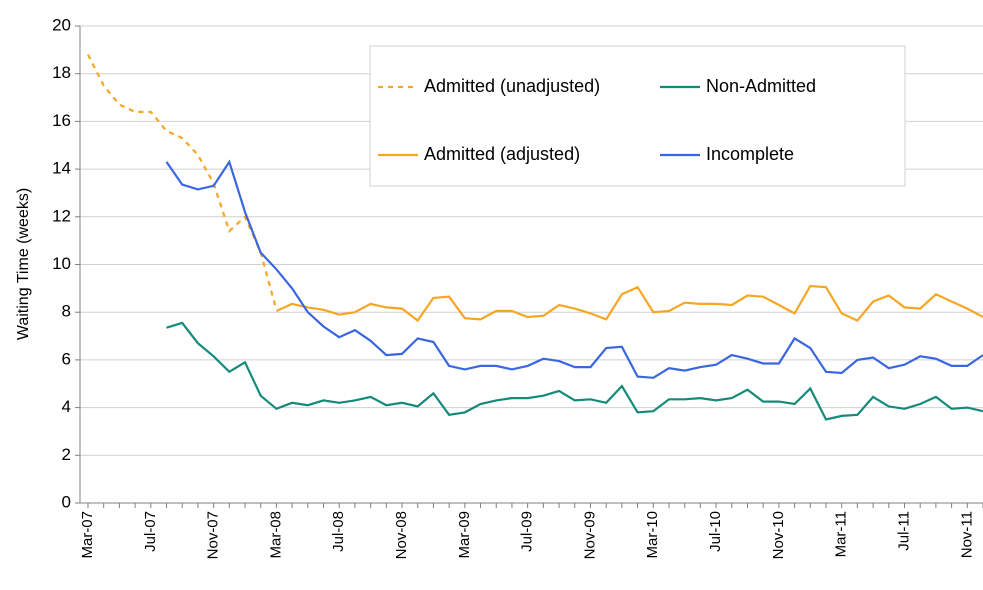 The width and height of the screenshot is (983, 590). I want to click on y-tick-label: 10, so click(61, 263).